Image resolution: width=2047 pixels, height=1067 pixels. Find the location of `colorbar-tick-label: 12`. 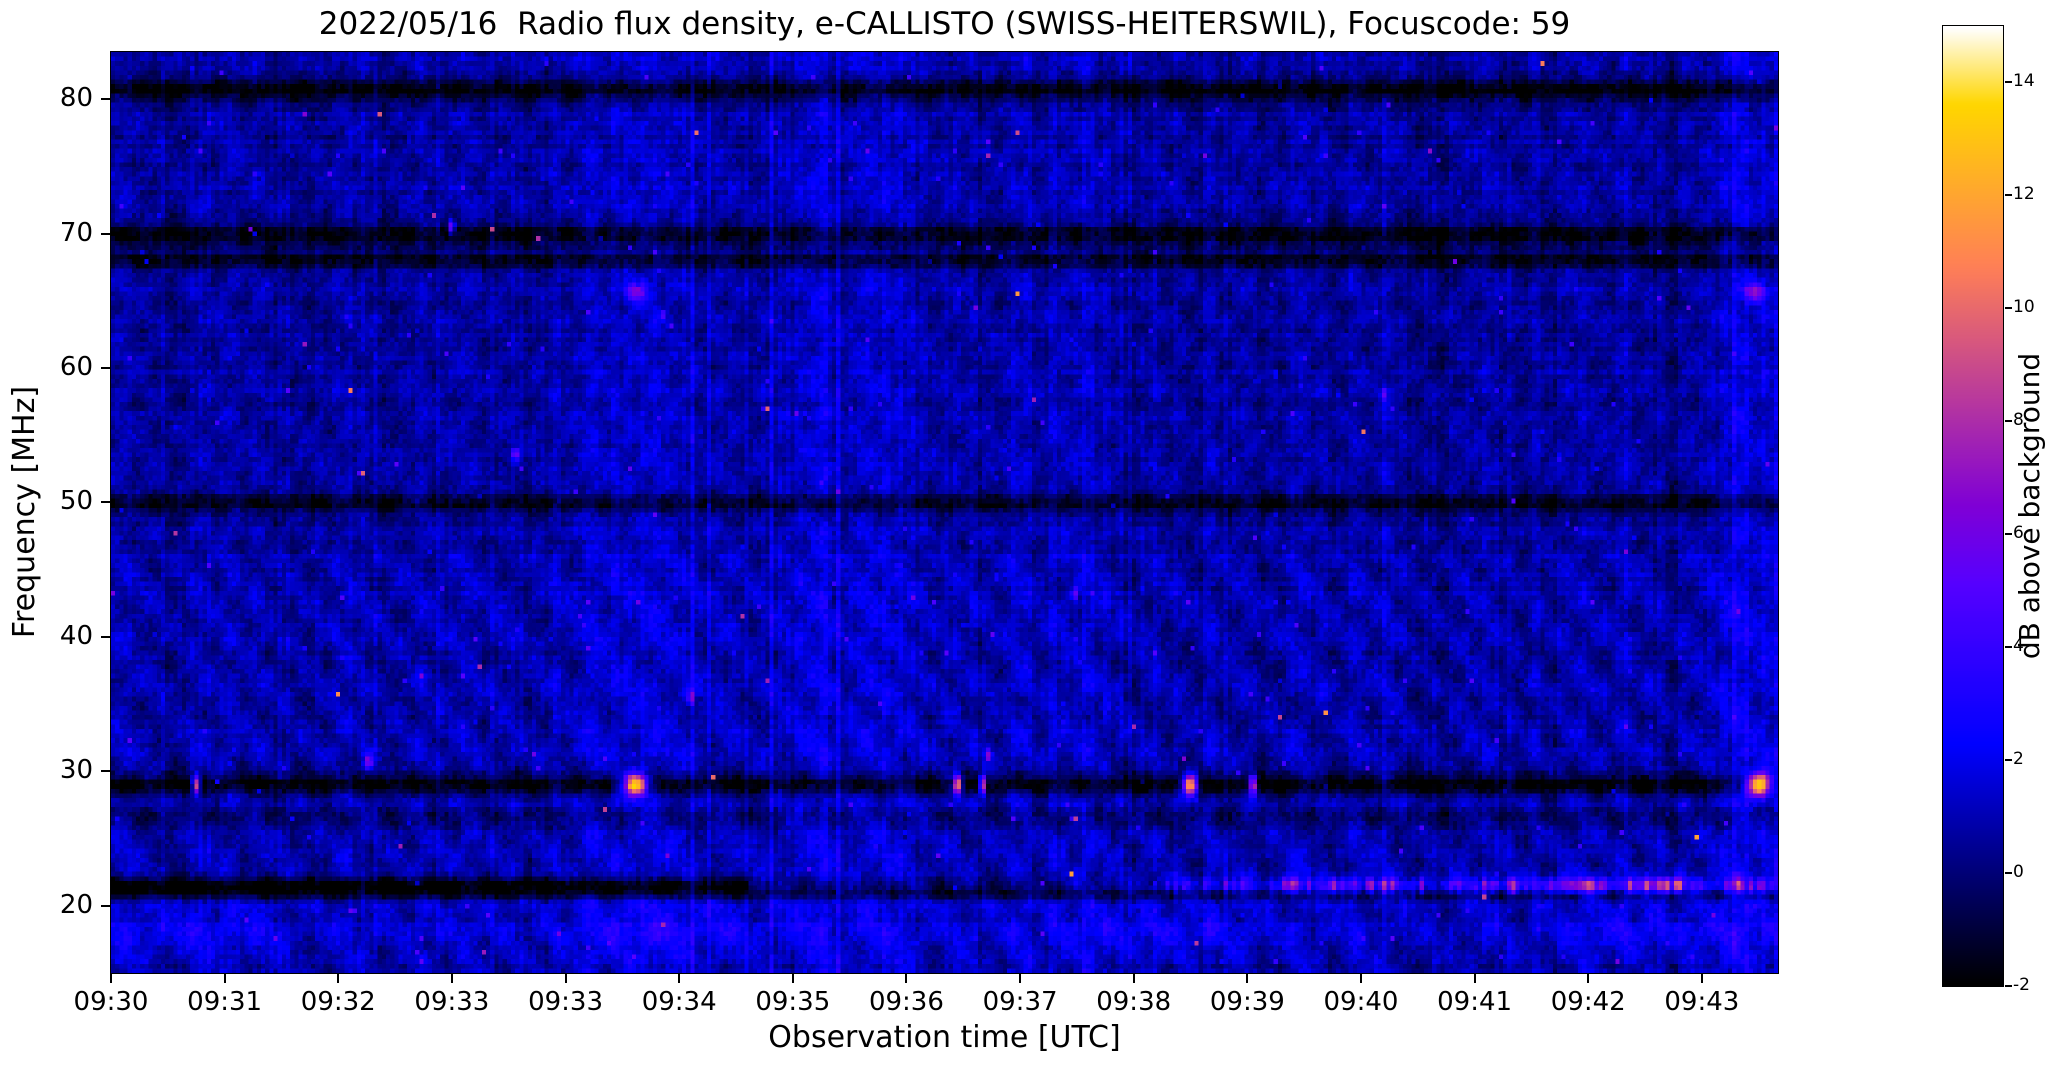

colorbar-tick-label: 12 is located at coordinates (2024, 194).